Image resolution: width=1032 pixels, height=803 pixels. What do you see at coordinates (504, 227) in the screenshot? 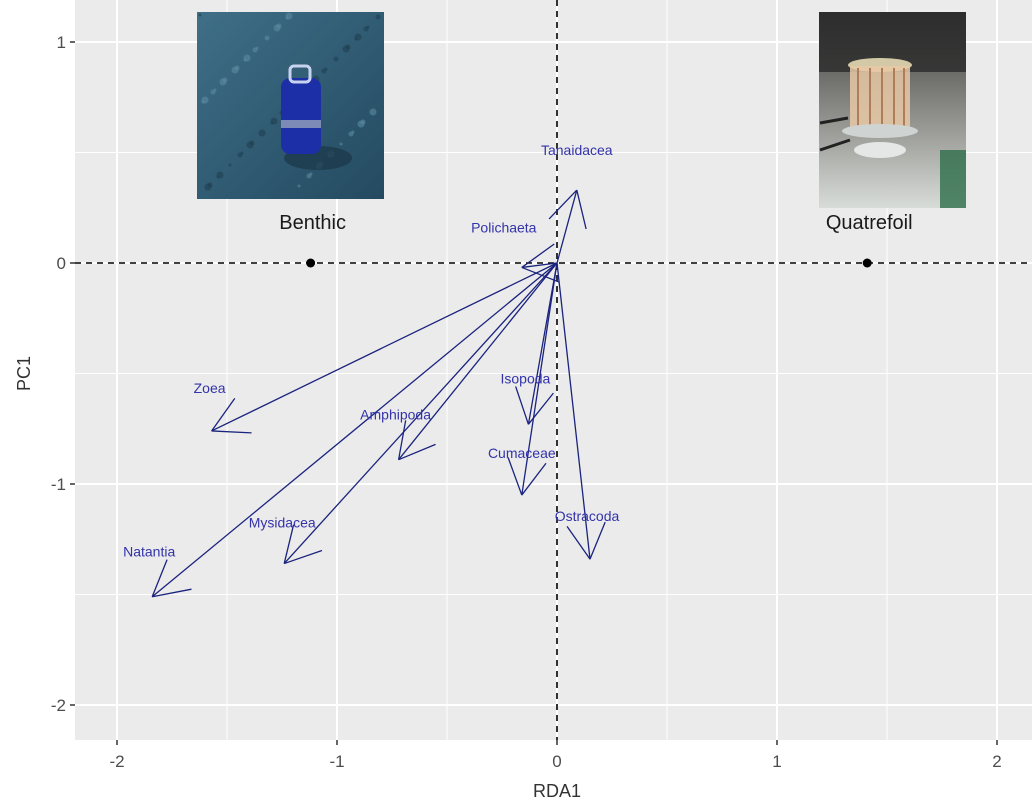
I see `species-label: Polichaeta` at bounding box center [504, 227].